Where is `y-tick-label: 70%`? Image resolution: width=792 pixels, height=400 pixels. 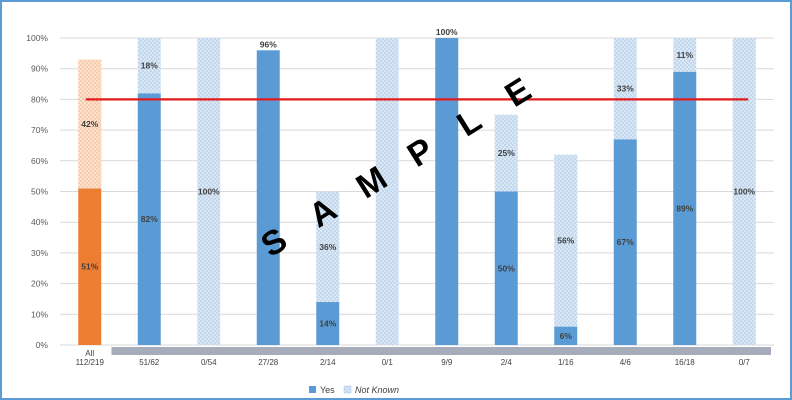
y-tick-label: 70% is located at coordinates (39, 130).